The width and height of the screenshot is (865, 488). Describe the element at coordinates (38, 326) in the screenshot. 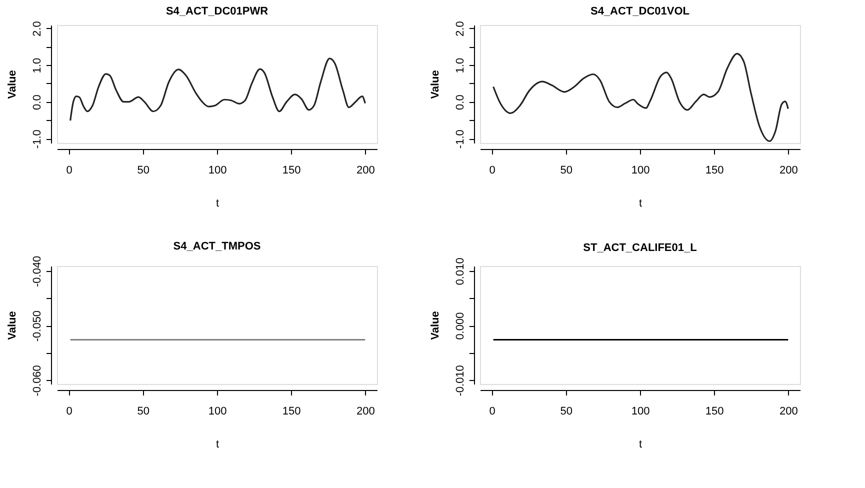

I see `y-tick-label: -0.050` at that location.